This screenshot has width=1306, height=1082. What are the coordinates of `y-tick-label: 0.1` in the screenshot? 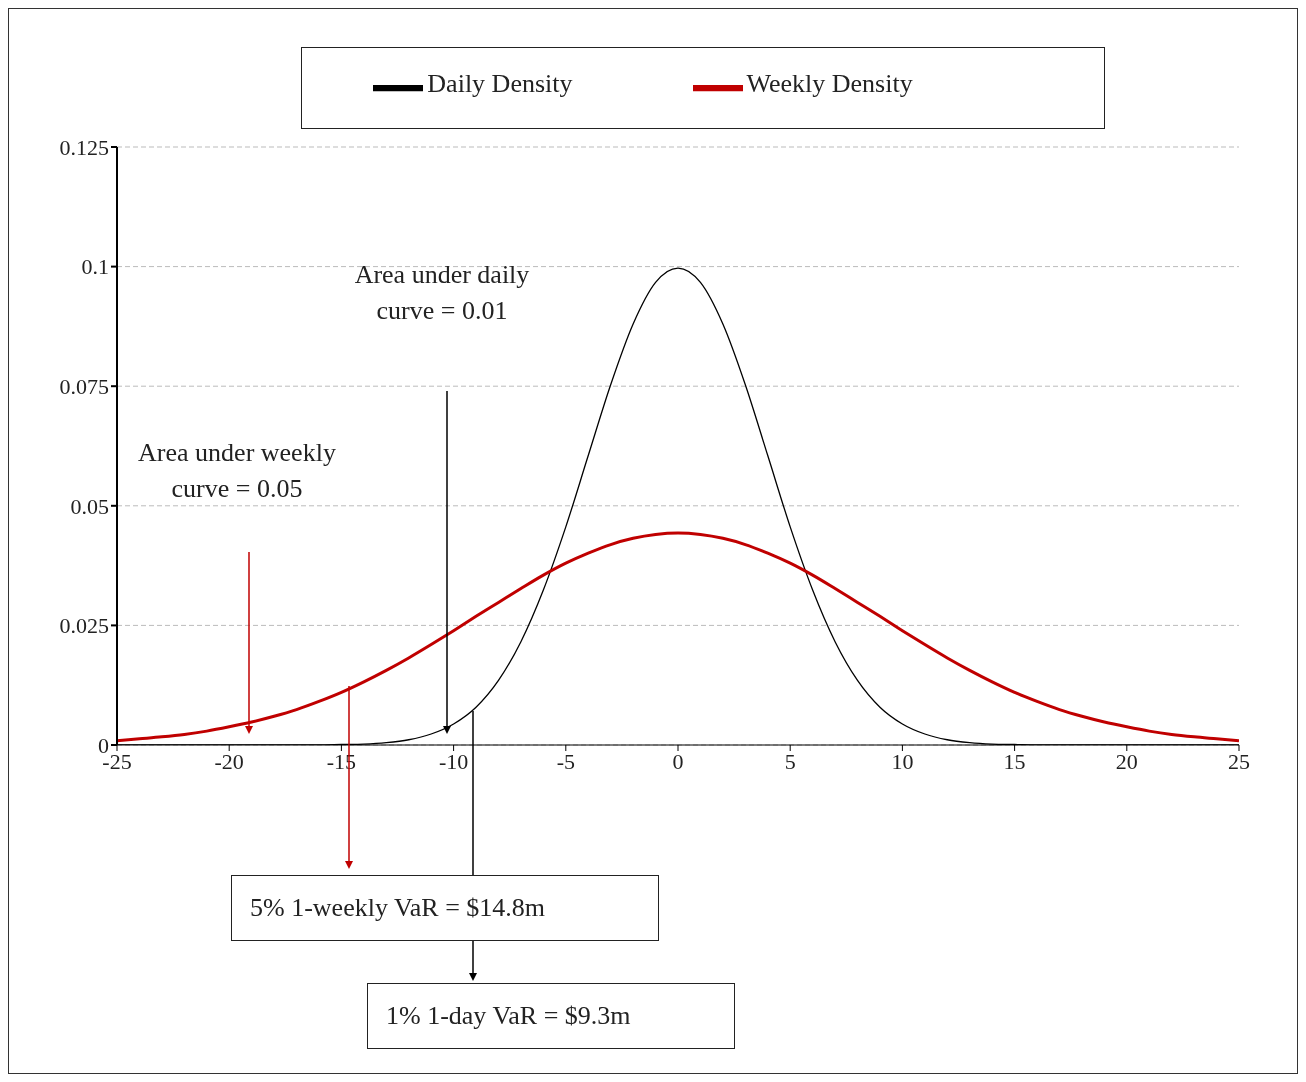 It's located at (95, 267).